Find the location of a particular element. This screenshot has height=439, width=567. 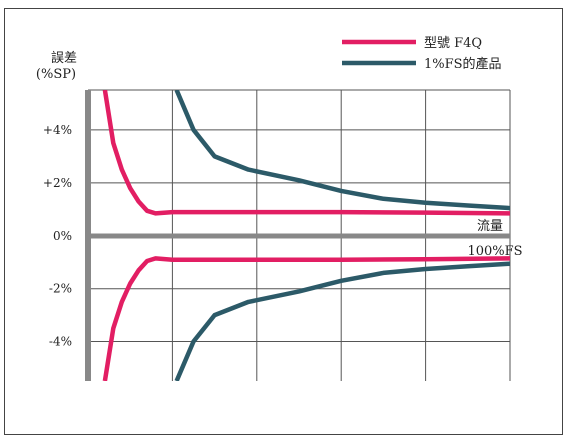

y-tick-labels: +4% +2% 0% -2% -4% is located at coordinates (57, 236).